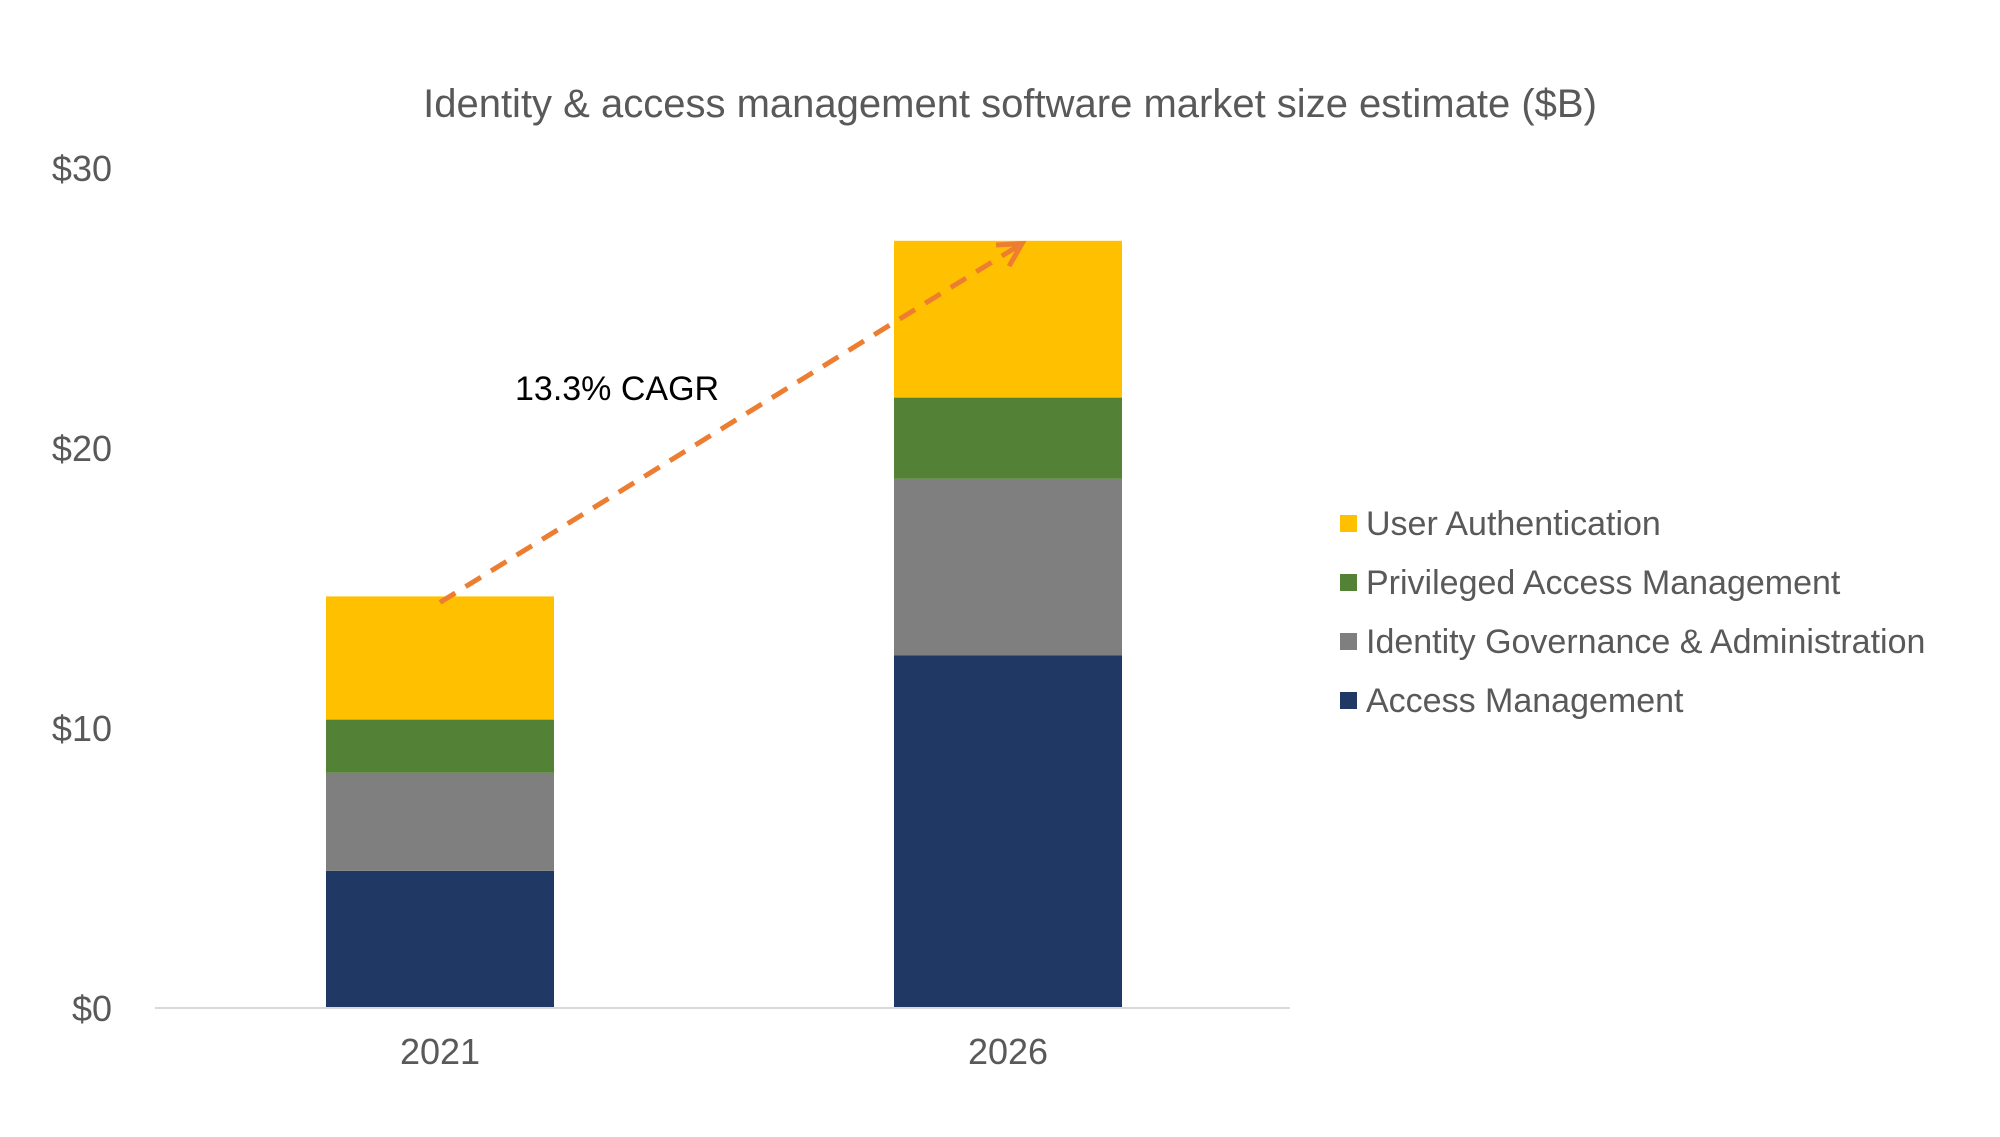 The width and height of the screenshot is (2000, 1137). I want to click on legend-swatch-identity-governance-and-administration, so click(1348, 641).